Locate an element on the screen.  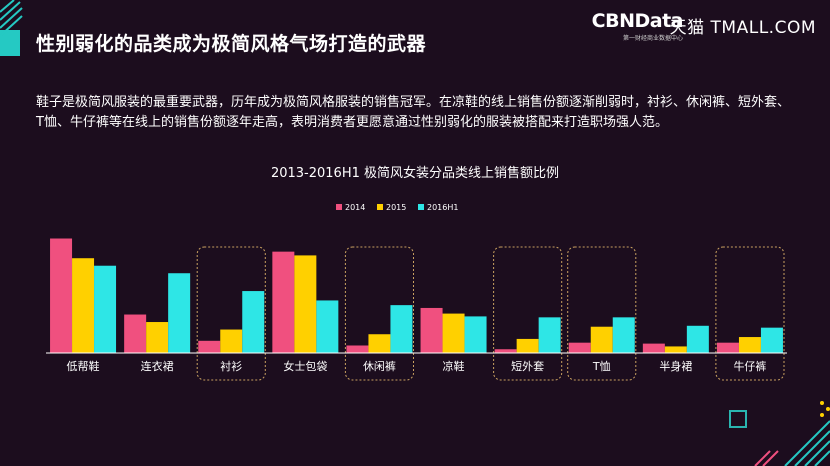
category-label: 低帮鞋 is located at coordinates (83, 366).